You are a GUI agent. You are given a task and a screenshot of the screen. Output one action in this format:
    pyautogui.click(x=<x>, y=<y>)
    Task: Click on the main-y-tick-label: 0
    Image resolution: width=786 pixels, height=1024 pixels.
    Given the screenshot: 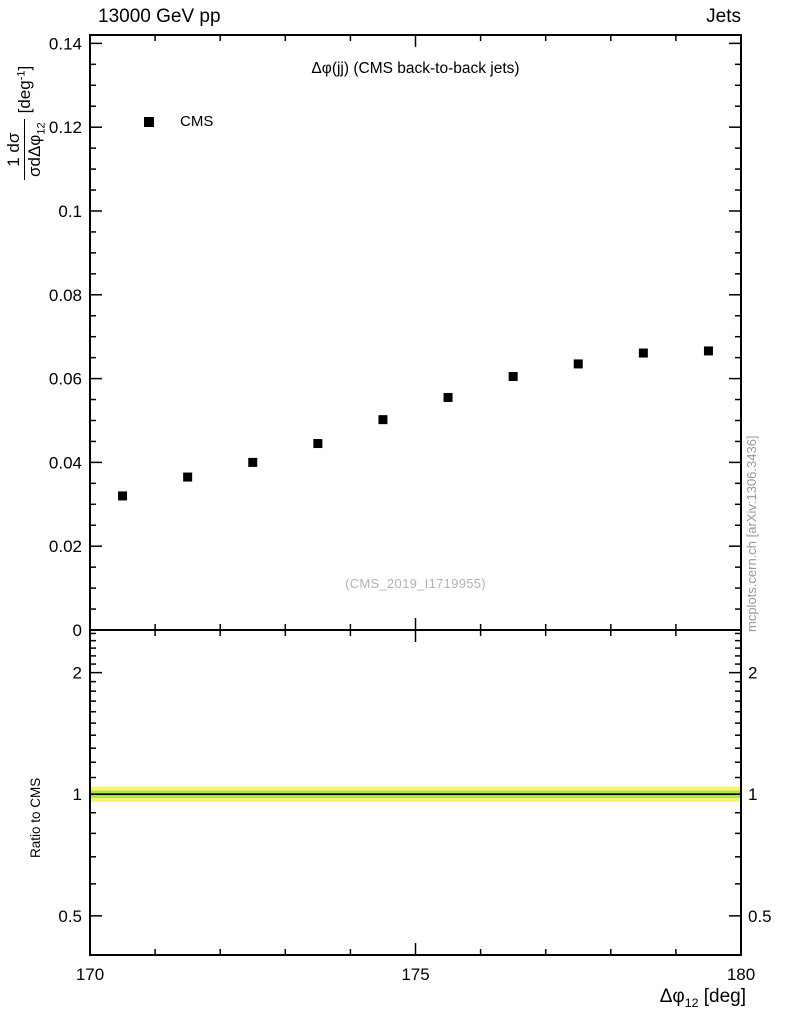 What is the action you would take?
    pyautogui.click(x=77, y=630)
    